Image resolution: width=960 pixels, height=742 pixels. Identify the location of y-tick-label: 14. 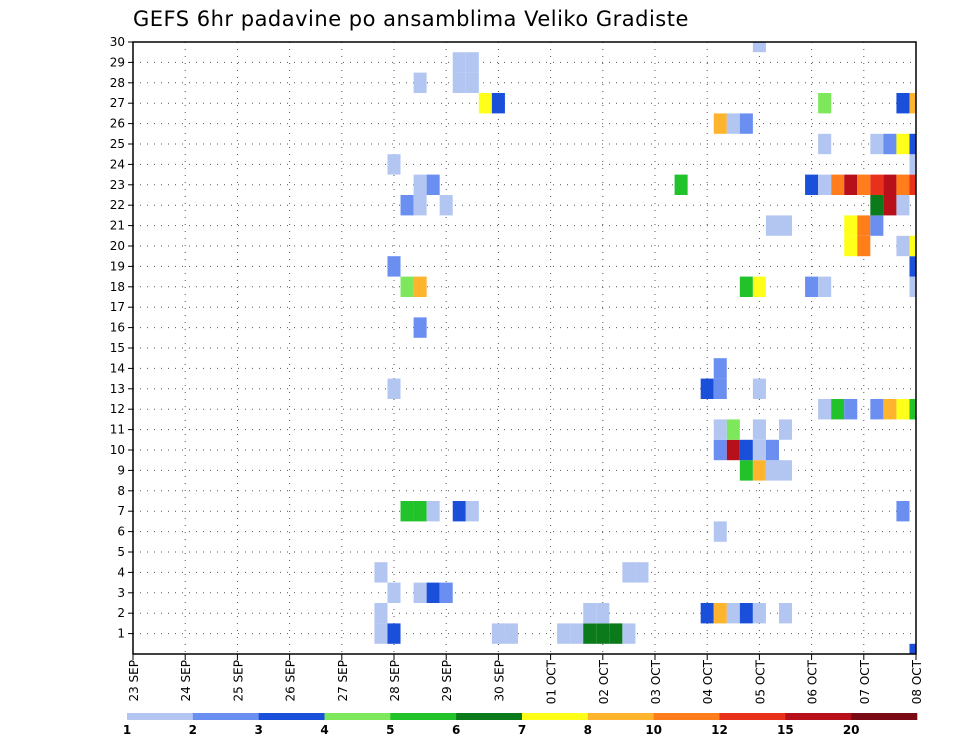
(117, 368).